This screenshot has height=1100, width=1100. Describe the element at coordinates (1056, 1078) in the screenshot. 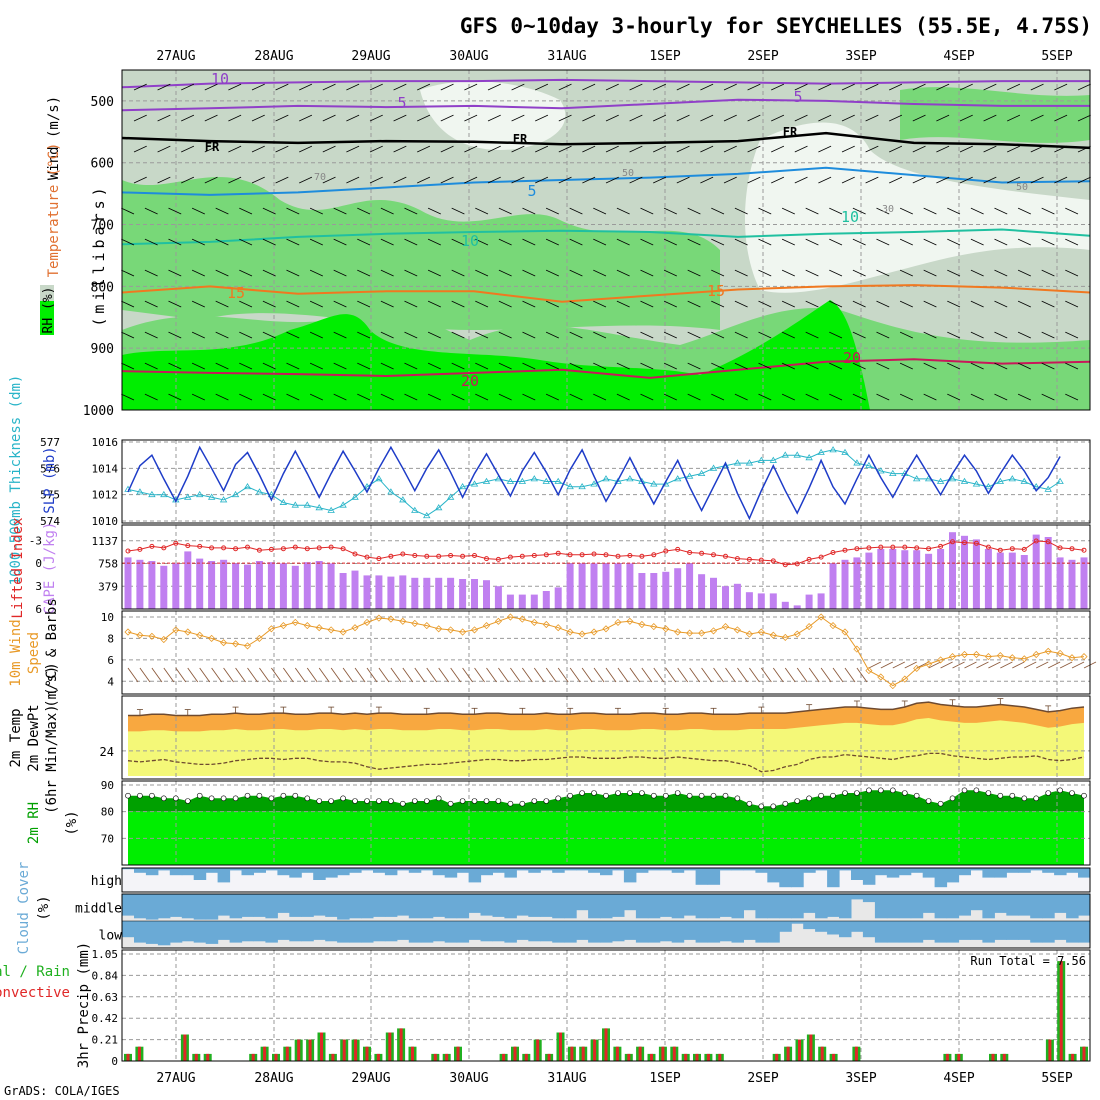

I see `bottom-date-label: 5SEP` at that location.